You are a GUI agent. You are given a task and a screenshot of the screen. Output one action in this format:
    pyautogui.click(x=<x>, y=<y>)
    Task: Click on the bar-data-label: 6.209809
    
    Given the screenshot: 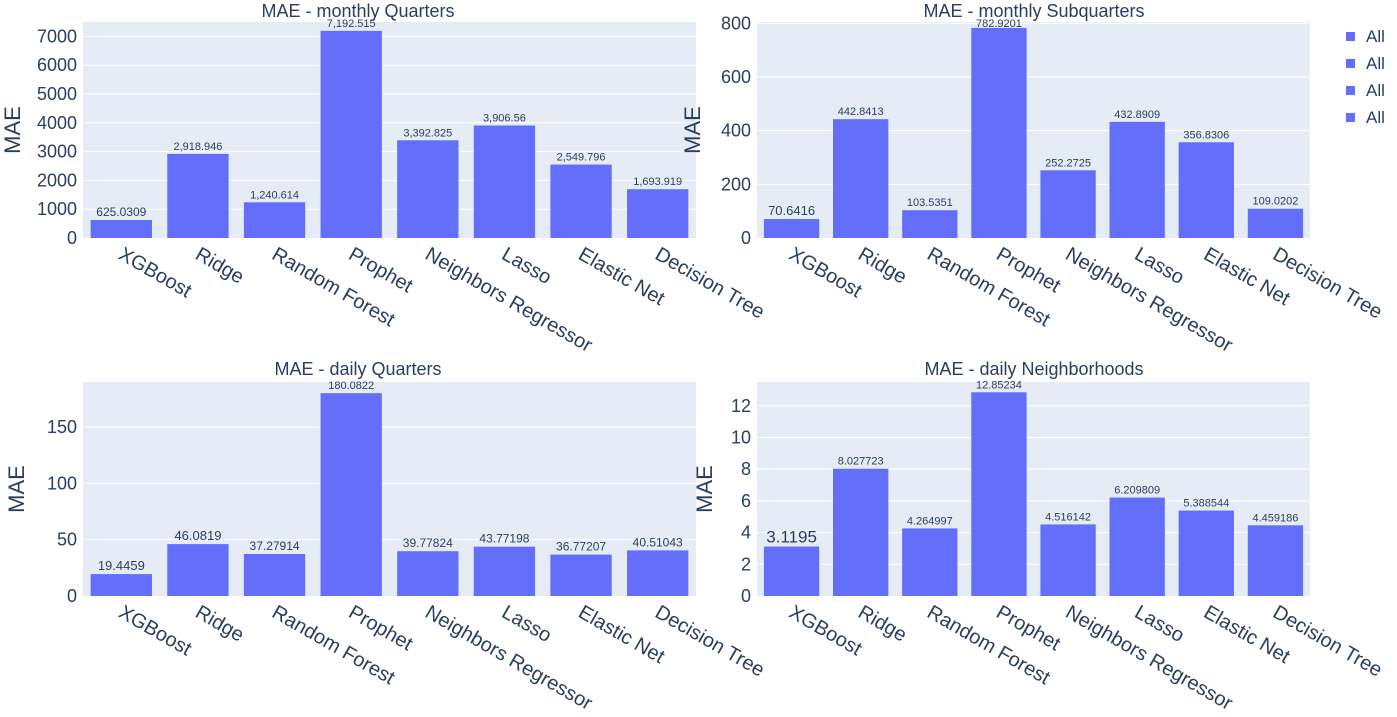 What is the action you would take?
    pyautogui.click(x=1137, y=491)
    